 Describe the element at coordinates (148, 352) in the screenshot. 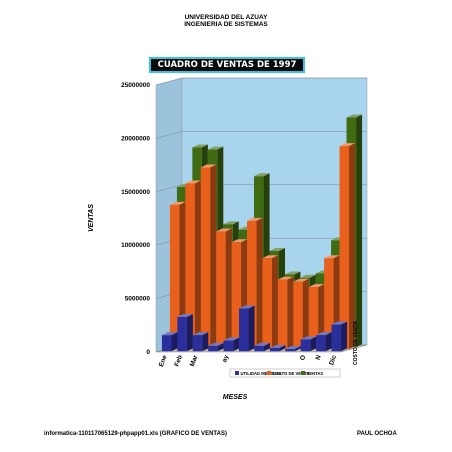

I see `y-tick-label: 0` at that location.